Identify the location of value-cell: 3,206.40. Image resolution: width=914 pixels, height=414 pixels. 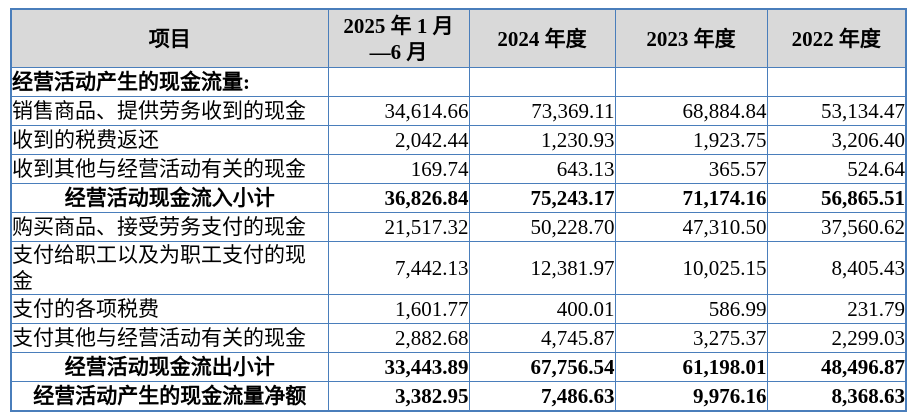
(836, 140).